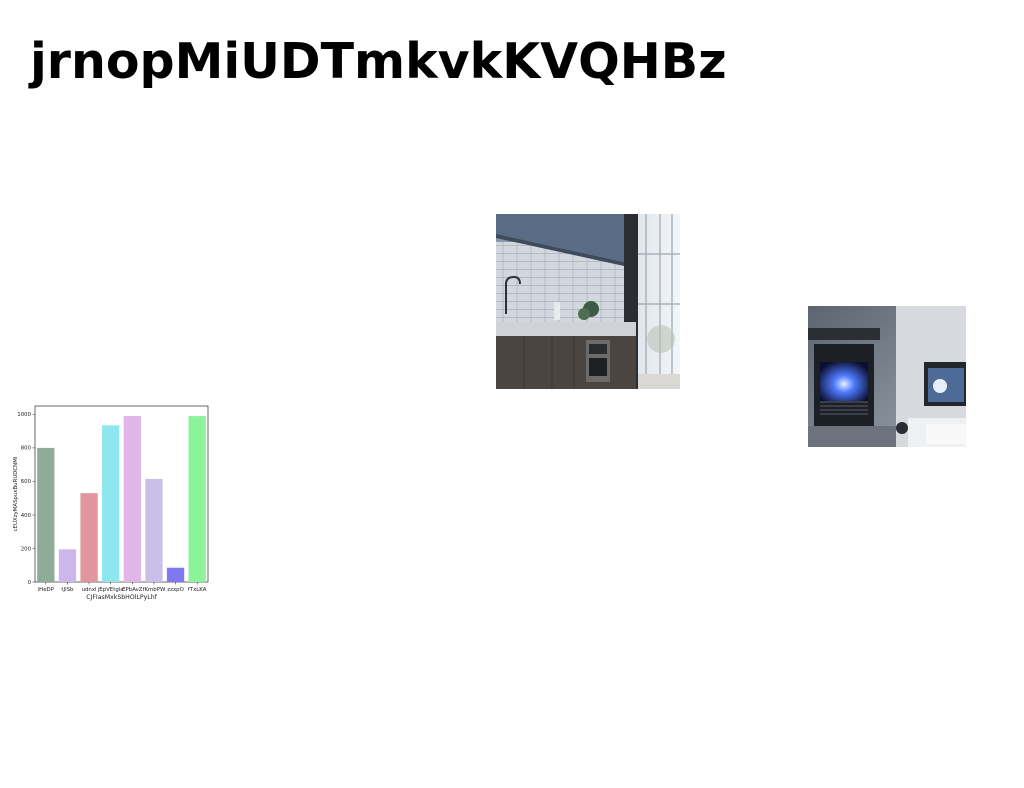 This screenshot has width=1024, height=788. What do you see at coordinates (67, 590) in the screenshot?
I see `x-tick-label: tJlSb` at bounding box center [67, 590].